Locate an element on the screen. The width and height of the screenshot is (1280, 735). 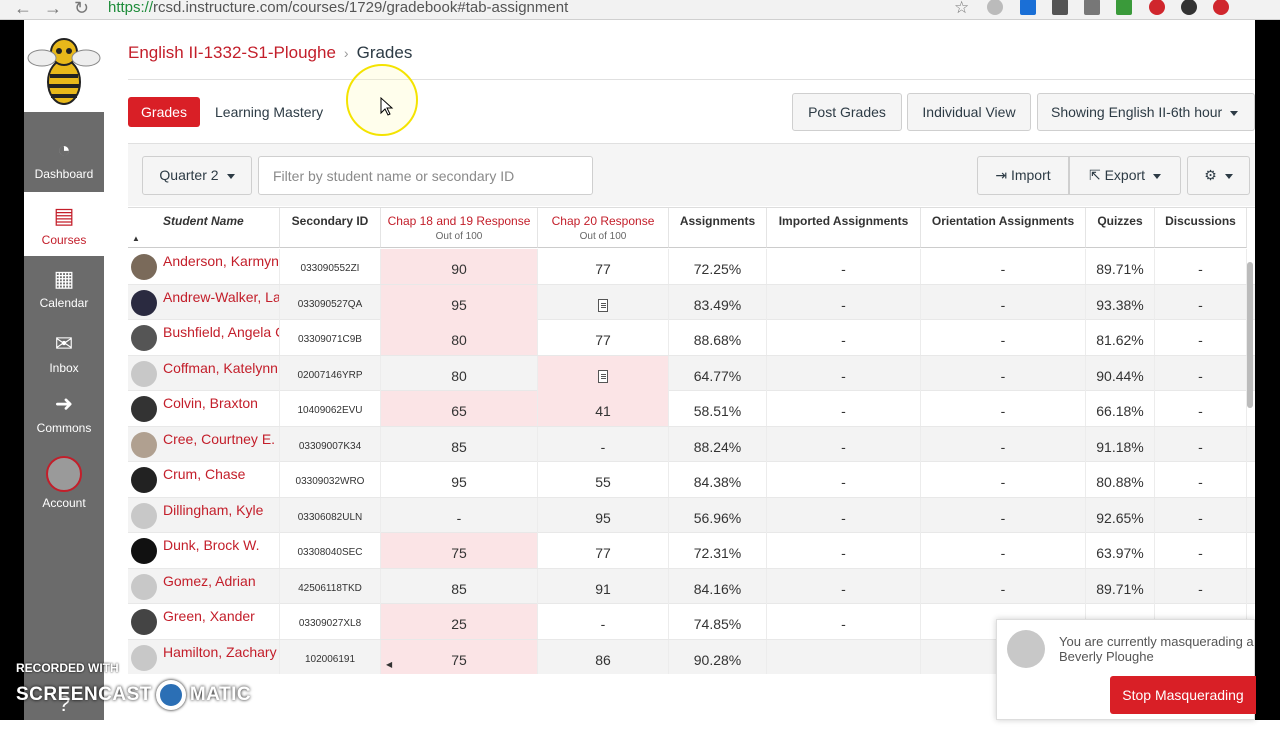
student-name-link: Dunk, Brock W. is located at coordinates (204, 550).